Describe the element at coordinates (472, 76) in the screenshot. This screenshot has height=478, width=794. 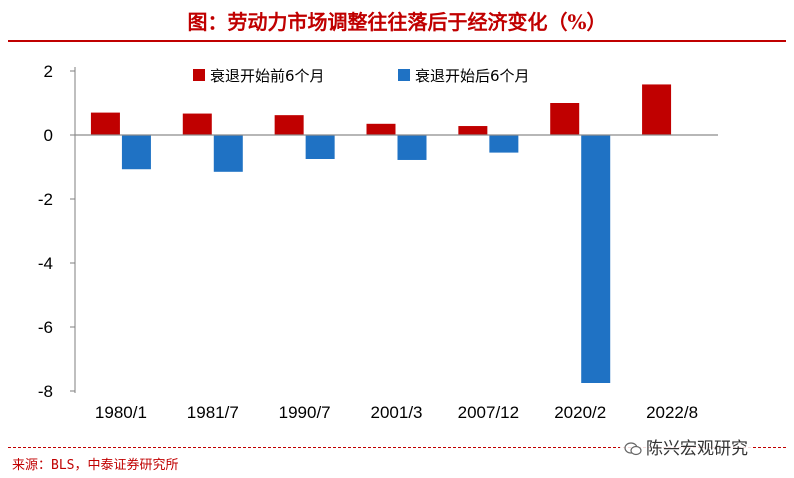
I see `legend-label-1: 衰退开始后6个月` at that location.